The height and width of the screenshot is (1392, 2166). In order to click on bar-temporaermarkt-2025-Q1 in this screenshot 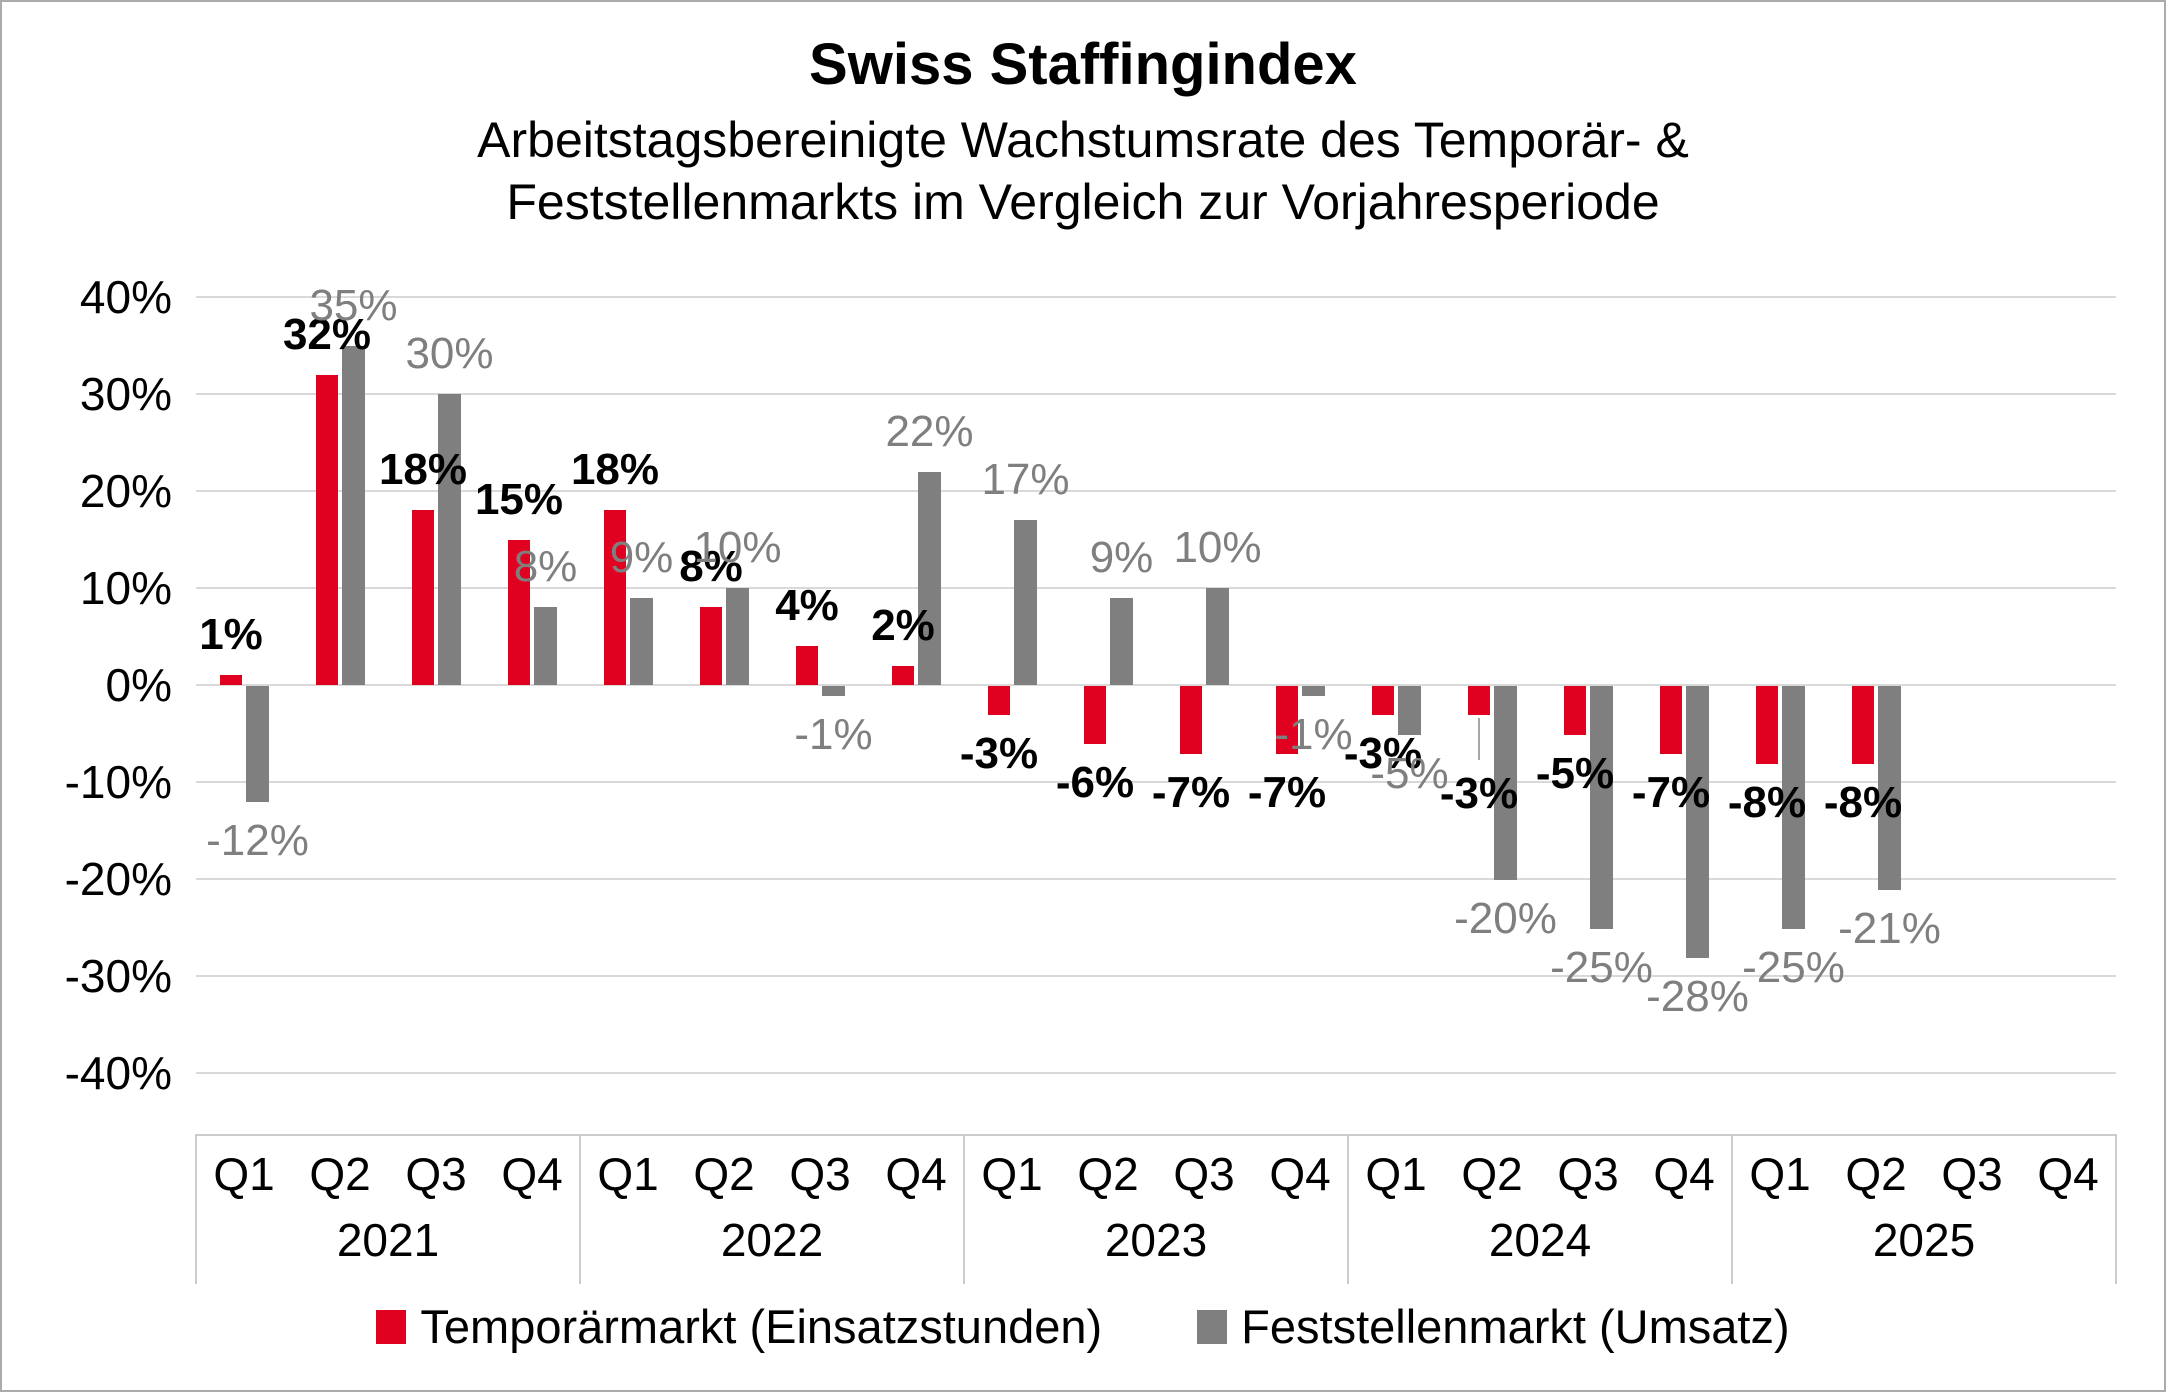, I will do `click(1767, 725)`.